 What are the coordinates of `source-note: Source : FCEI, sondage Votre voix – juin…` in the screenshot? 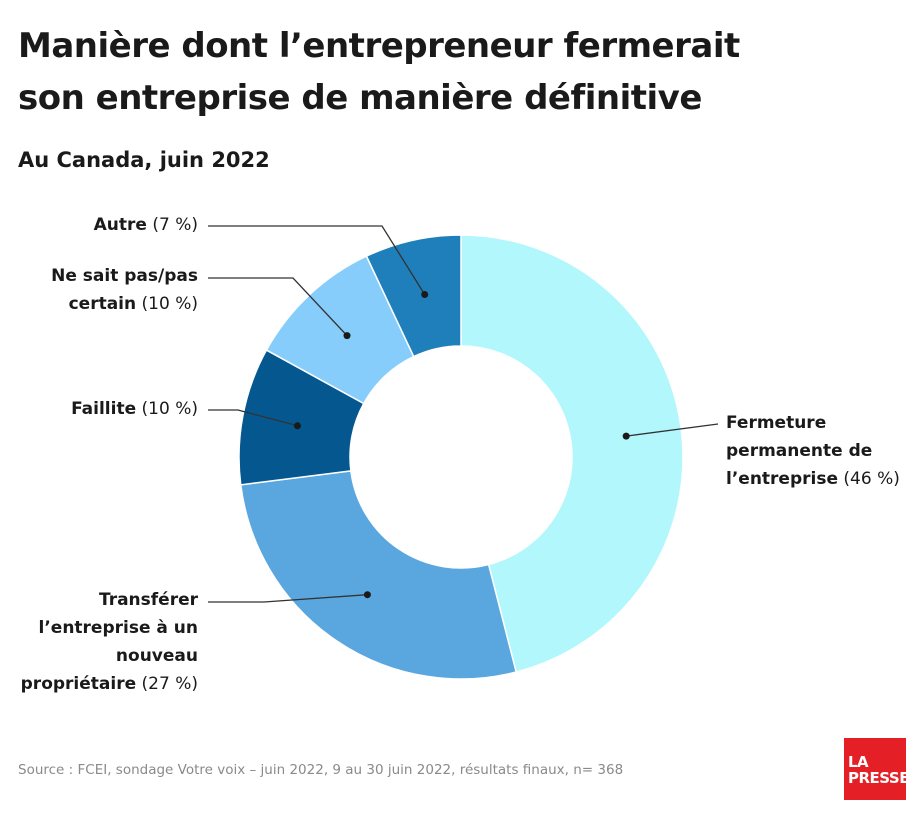 It's located at (321, 770).